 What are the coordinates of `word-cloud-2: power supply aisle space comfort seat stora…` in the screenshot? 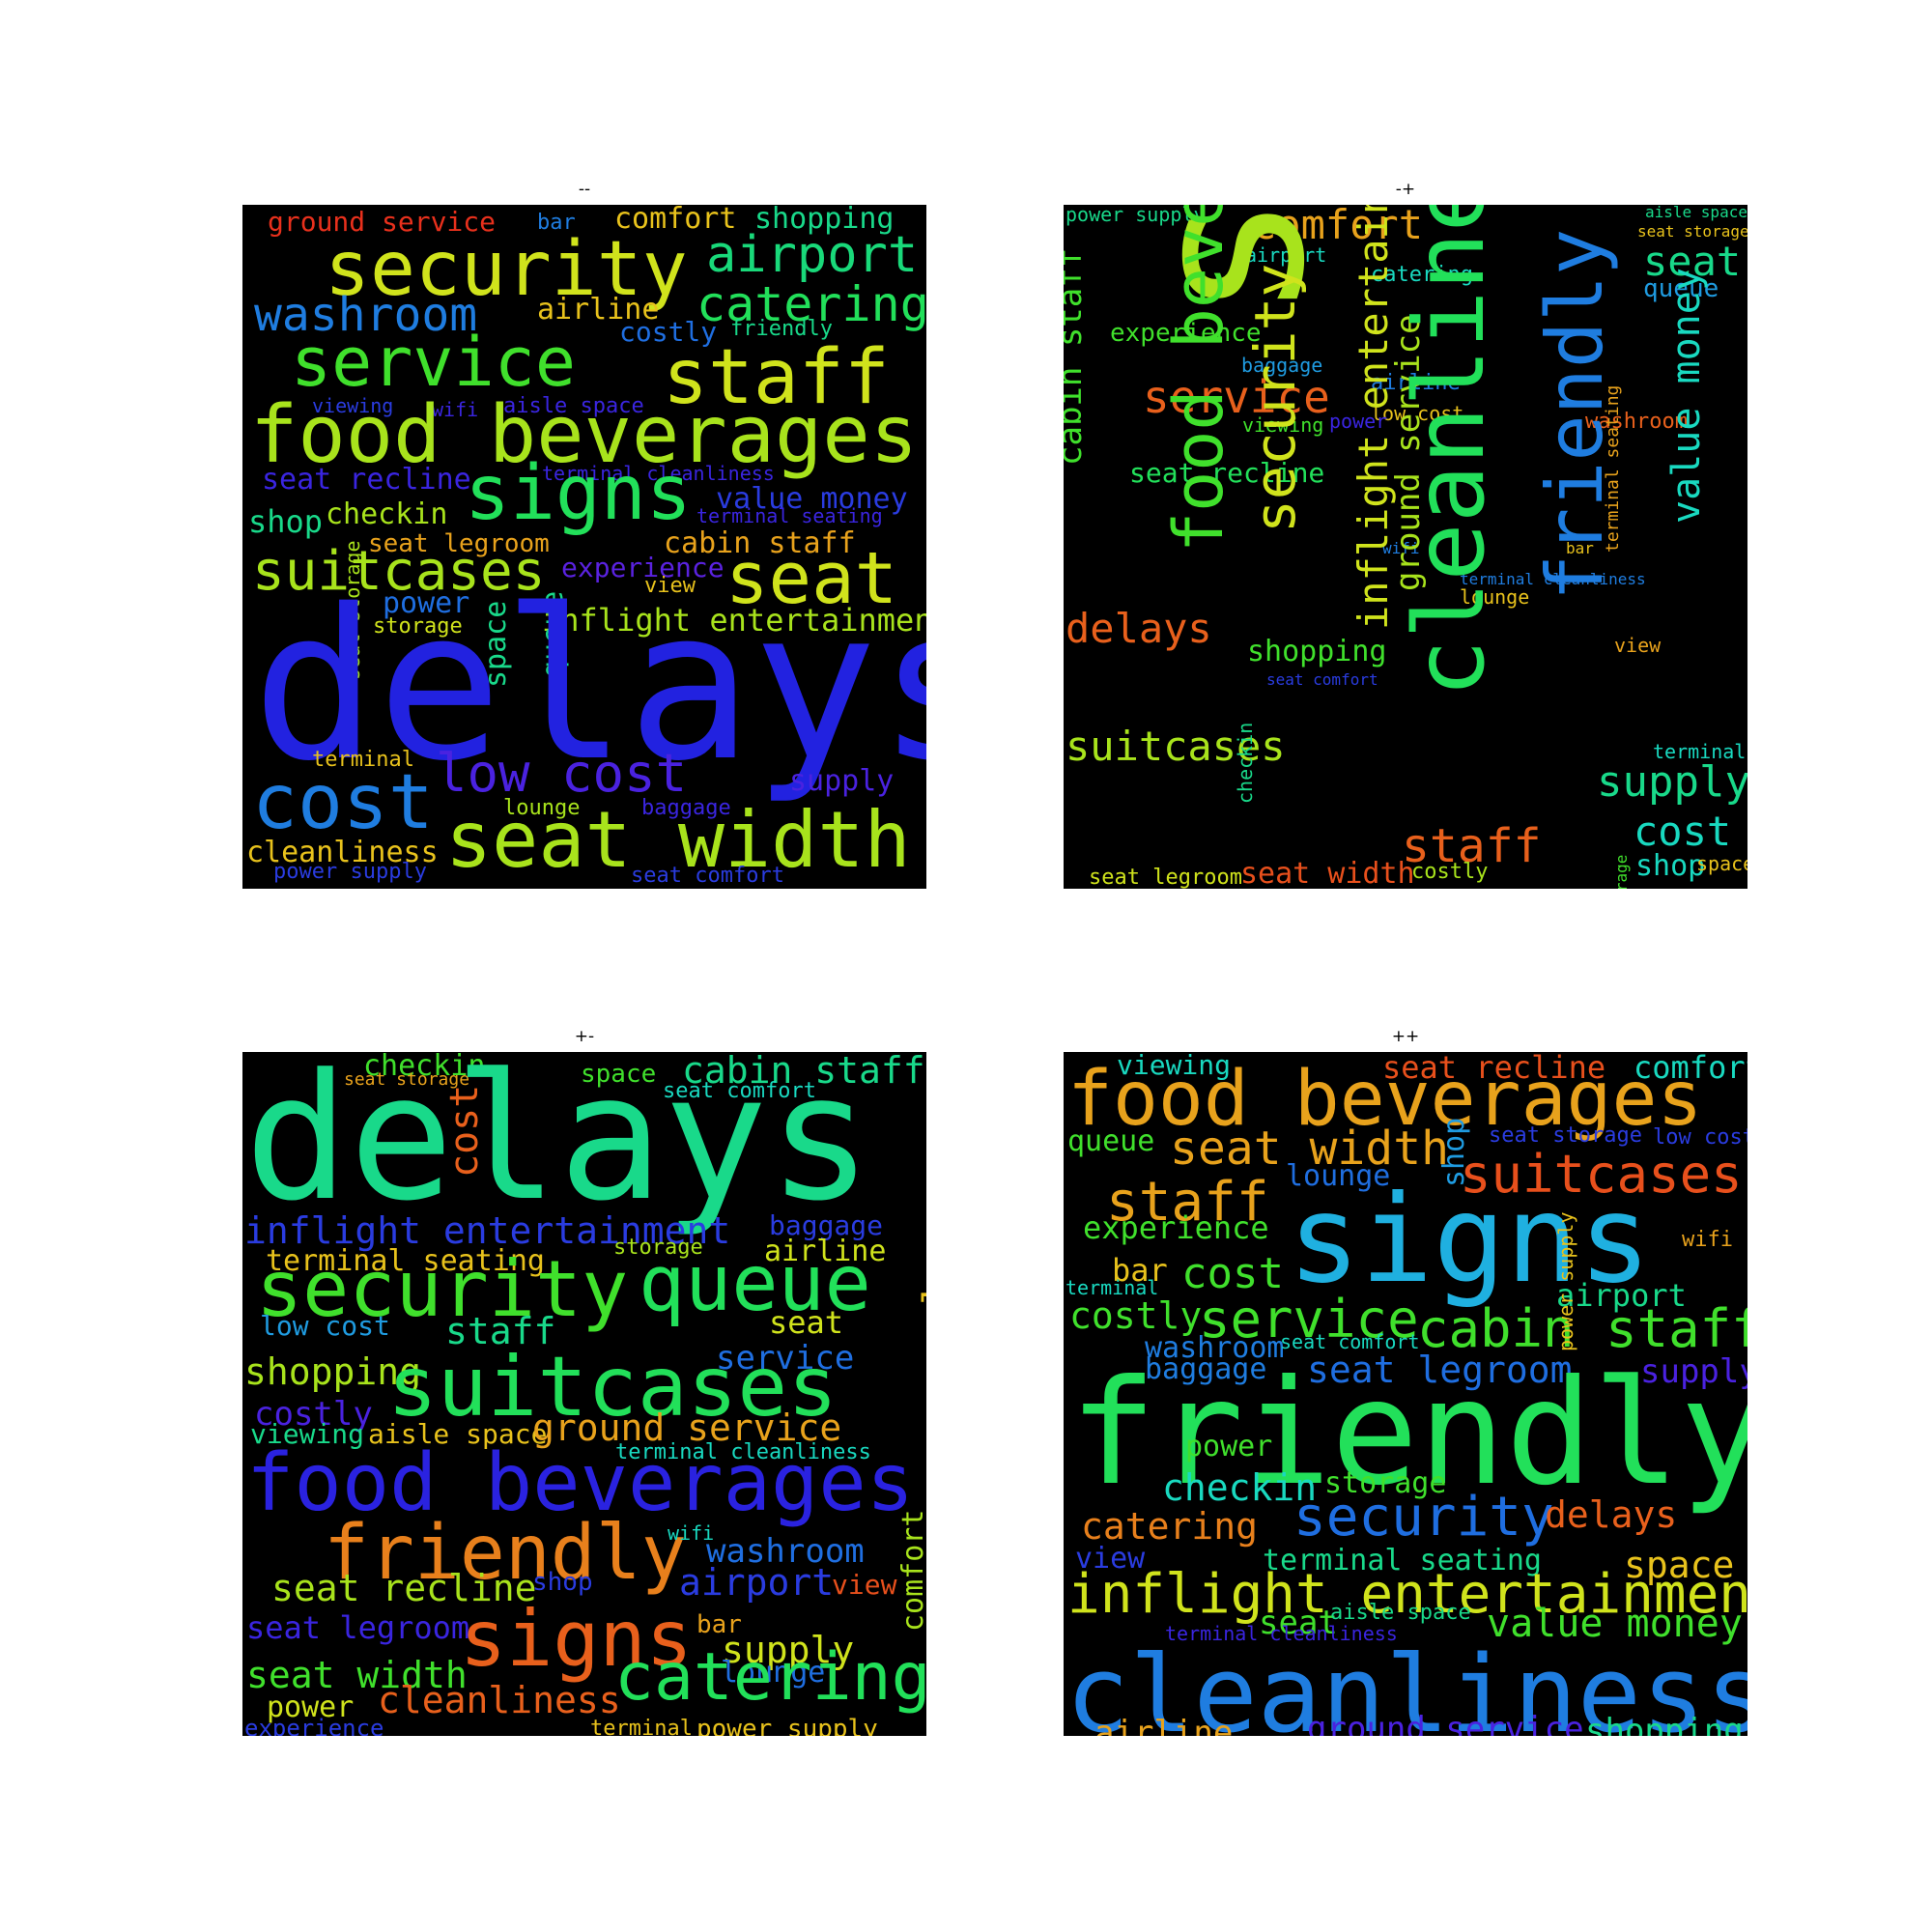 It's located at (1405, 547).